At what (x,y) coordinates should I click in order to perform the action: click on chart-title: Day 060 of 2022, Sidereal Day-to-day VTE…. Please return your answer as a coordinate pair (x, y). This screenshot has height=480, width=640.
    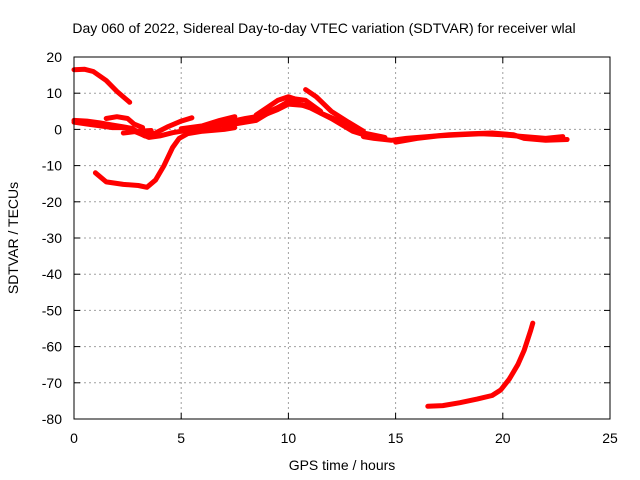
    Looking at the image, I should click on (323, 28).